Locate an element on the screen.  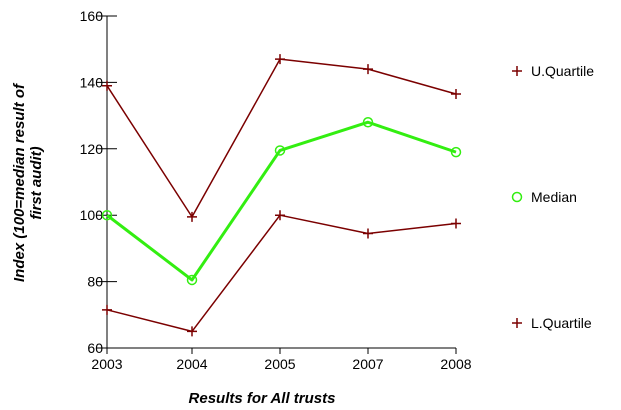
legend-item-median: Median is located at coordinates (544, 197).